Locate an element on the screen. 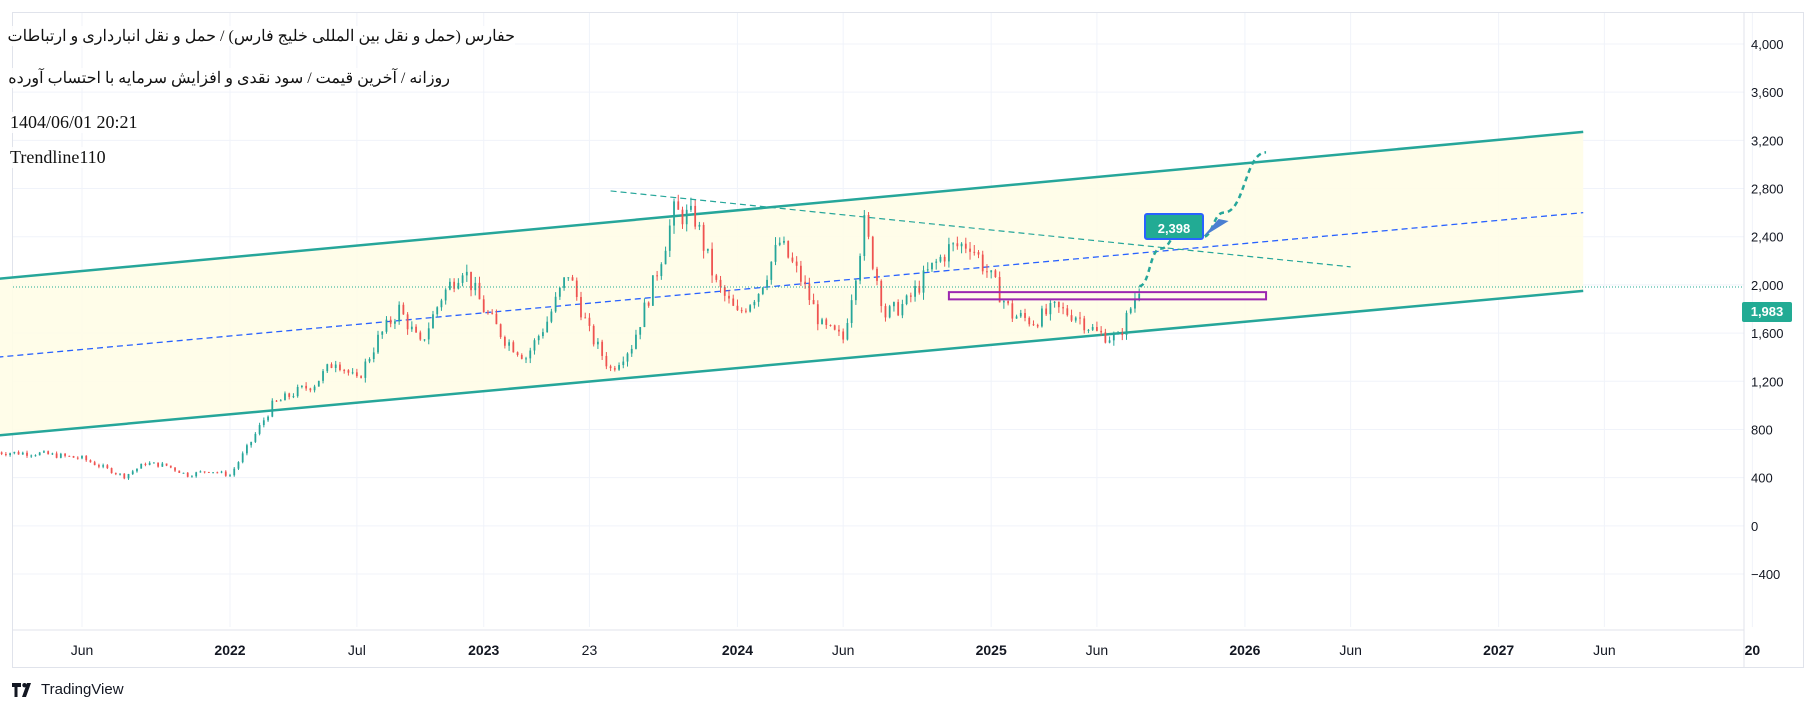  y-tick-label: 4,000 is located at coordinates (1767, 44).